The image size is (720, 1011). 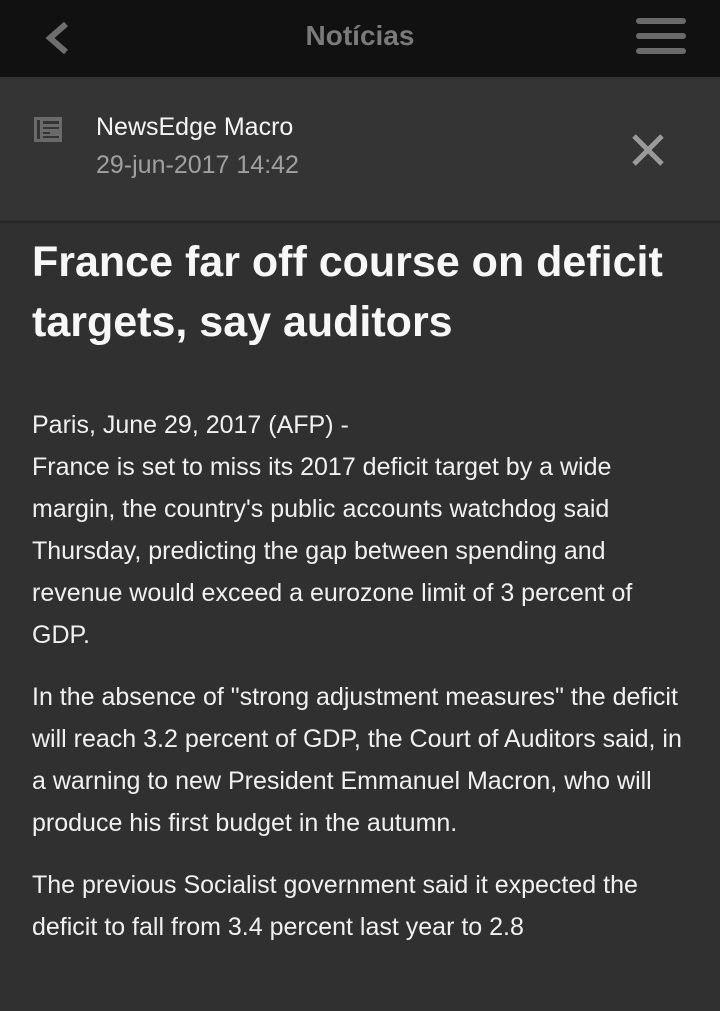 I want to click on newspaper-icon, so click(x=48, y=129).